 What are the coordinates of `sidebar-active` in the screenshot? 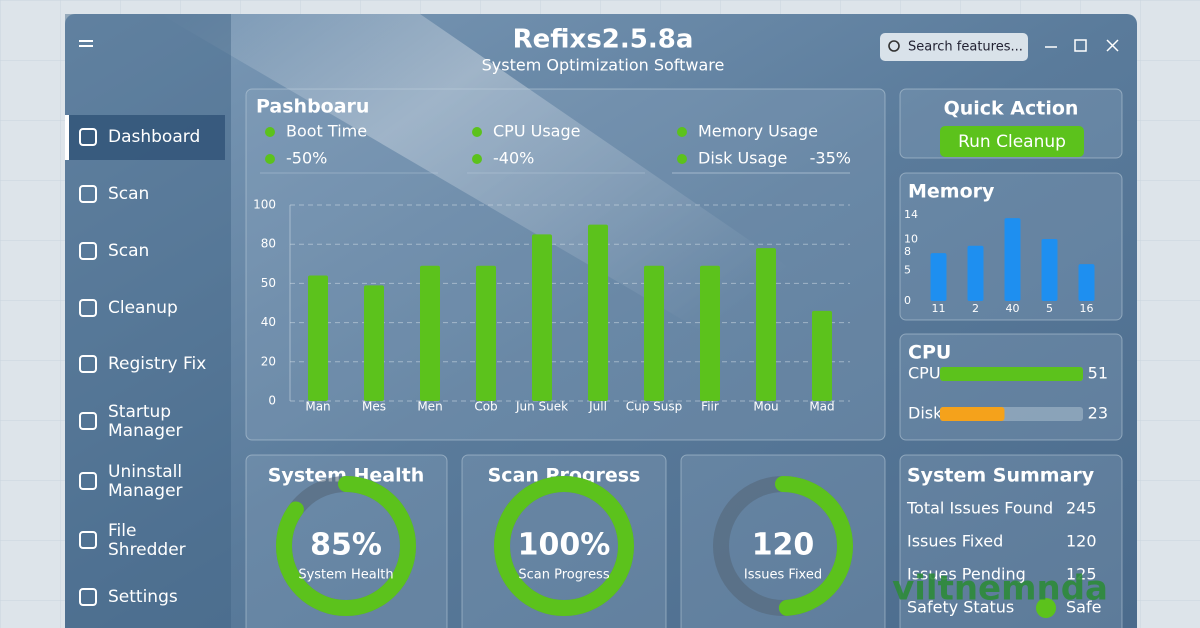 It's located at (145, 137).